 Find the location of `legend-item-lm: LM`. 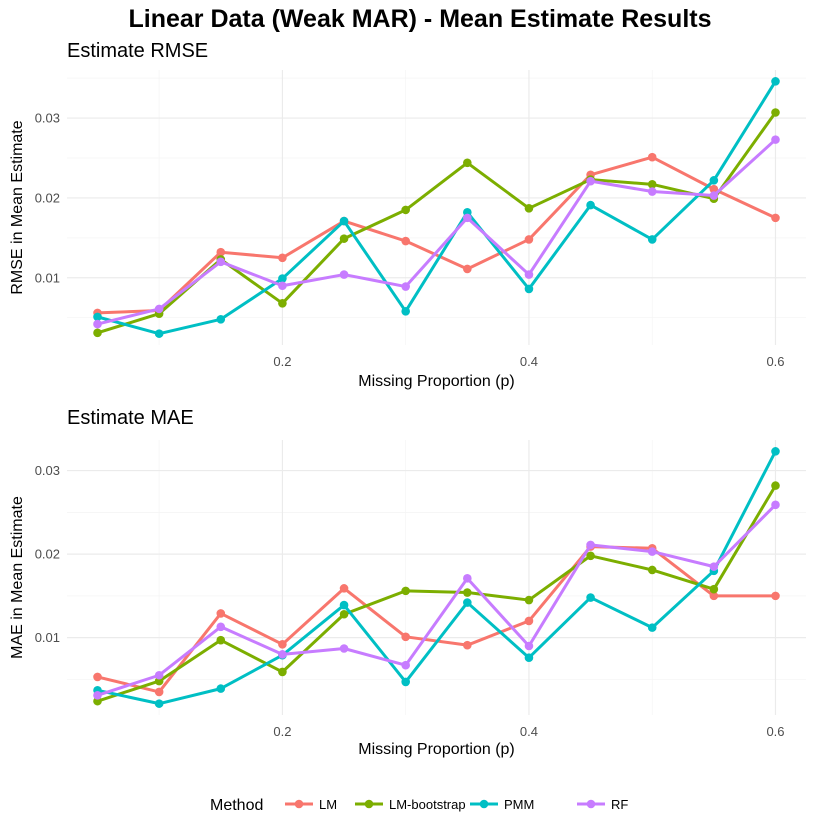

legend-item-lm: LM is located at coordinates (311, 804).